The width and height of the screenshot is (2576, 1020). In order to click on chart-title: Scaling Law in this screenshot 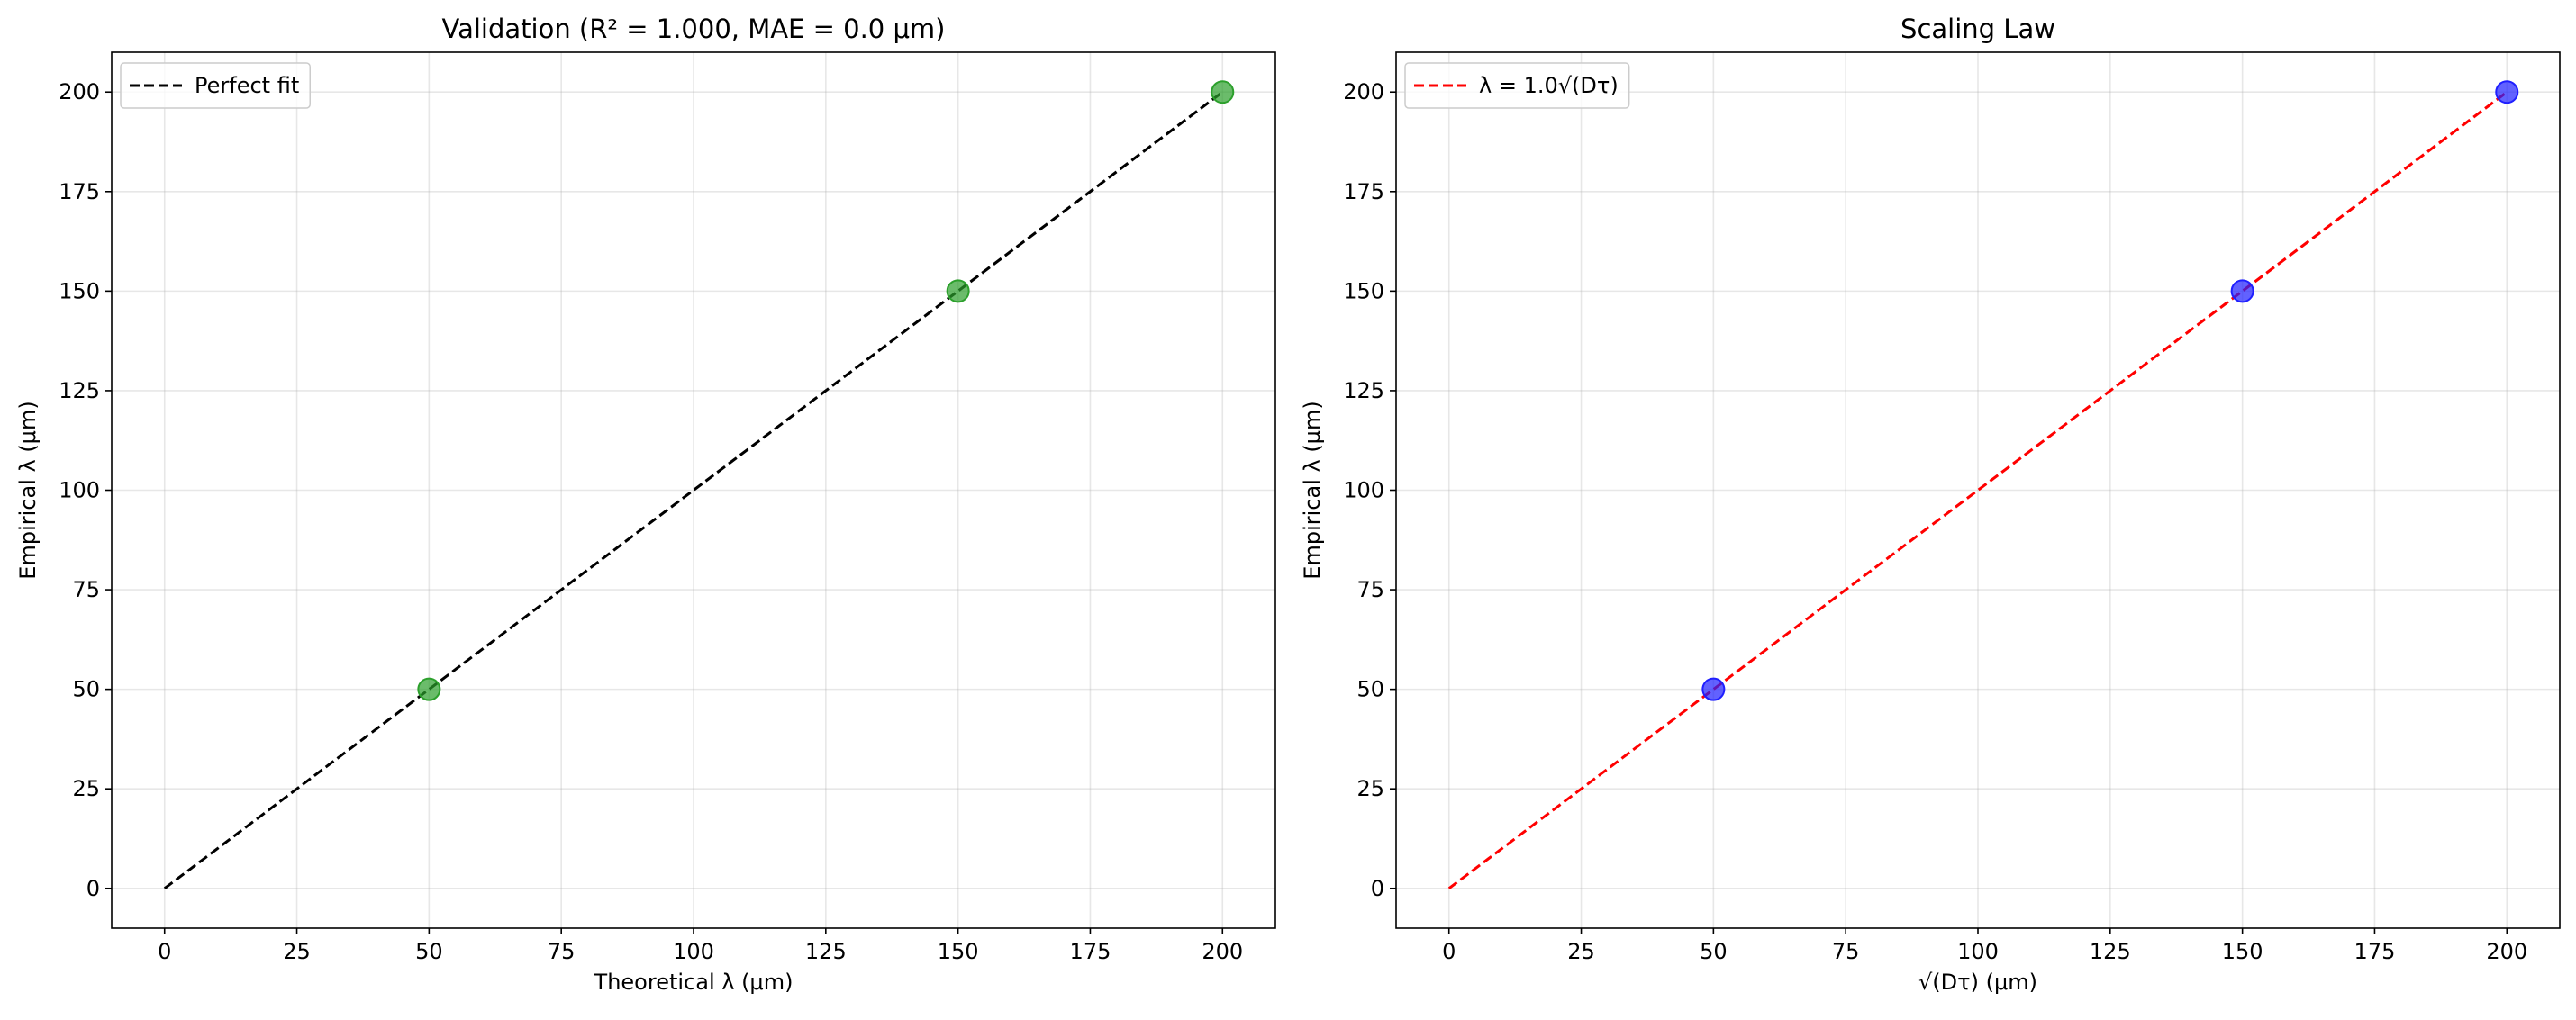, I will do `click(1977, 29)`.